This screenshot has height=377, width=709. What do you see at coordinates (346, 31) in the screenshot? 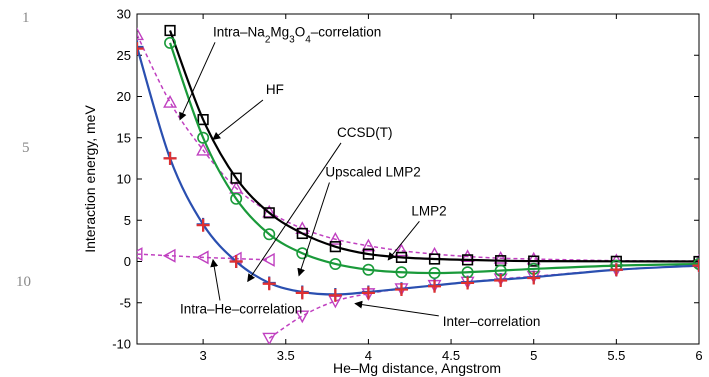
I see `annotation-text-part: –correlation` at bounding box center [346, 31].